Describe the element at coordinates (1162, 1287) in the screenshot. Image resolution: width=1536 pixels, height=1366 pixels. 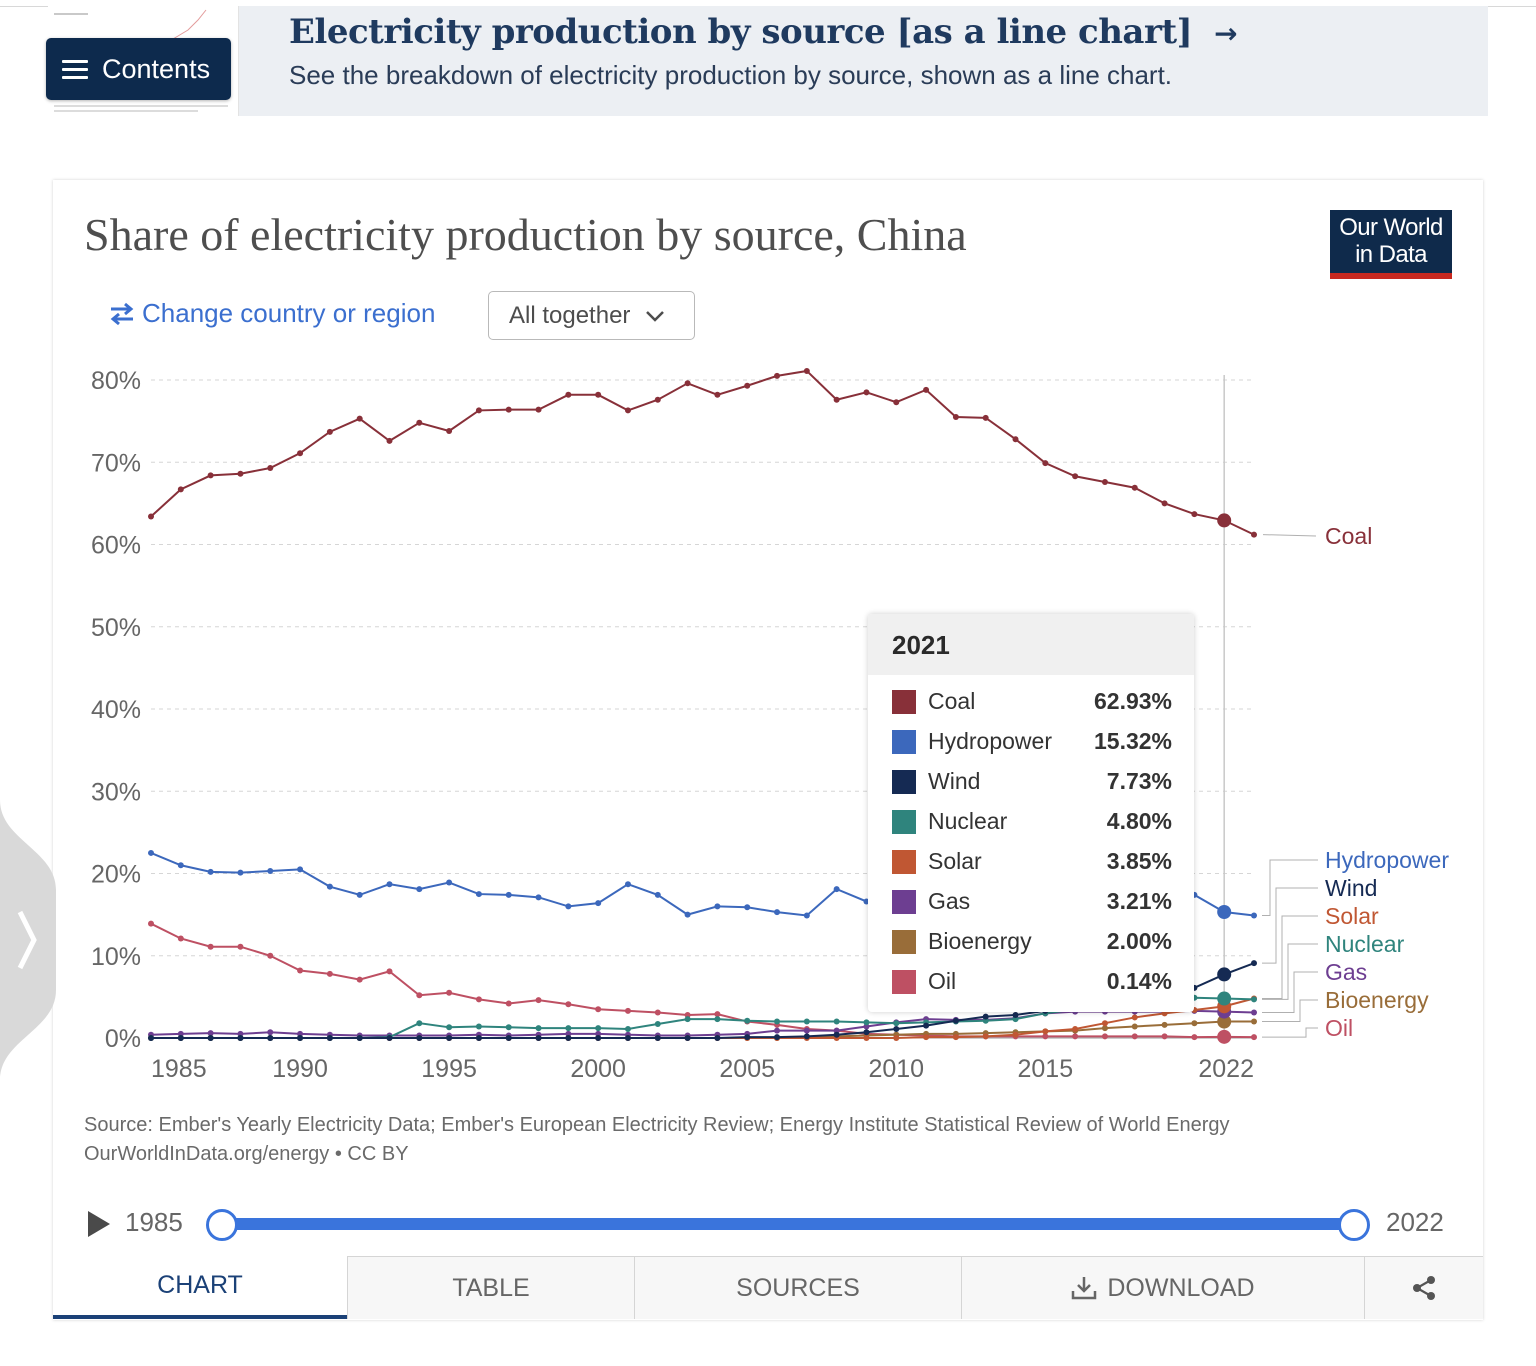
I see `tab-download: DOWNLOAD` at that location.